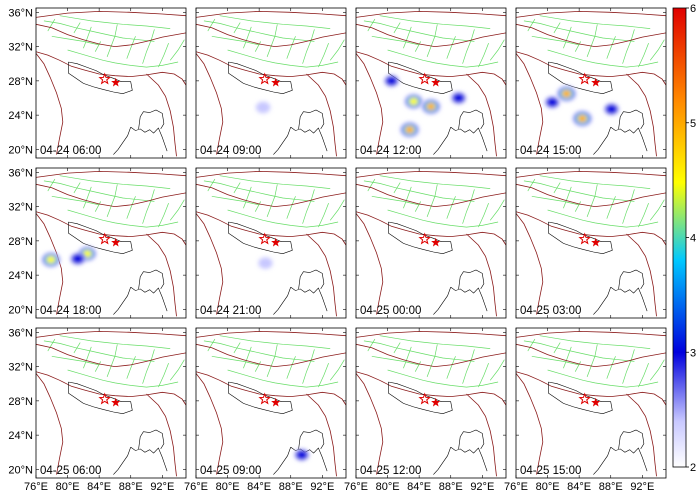  Describe the element at coordinates (20, 116) in the screenshot. I see `y-tick-label: 24°N` at that location.